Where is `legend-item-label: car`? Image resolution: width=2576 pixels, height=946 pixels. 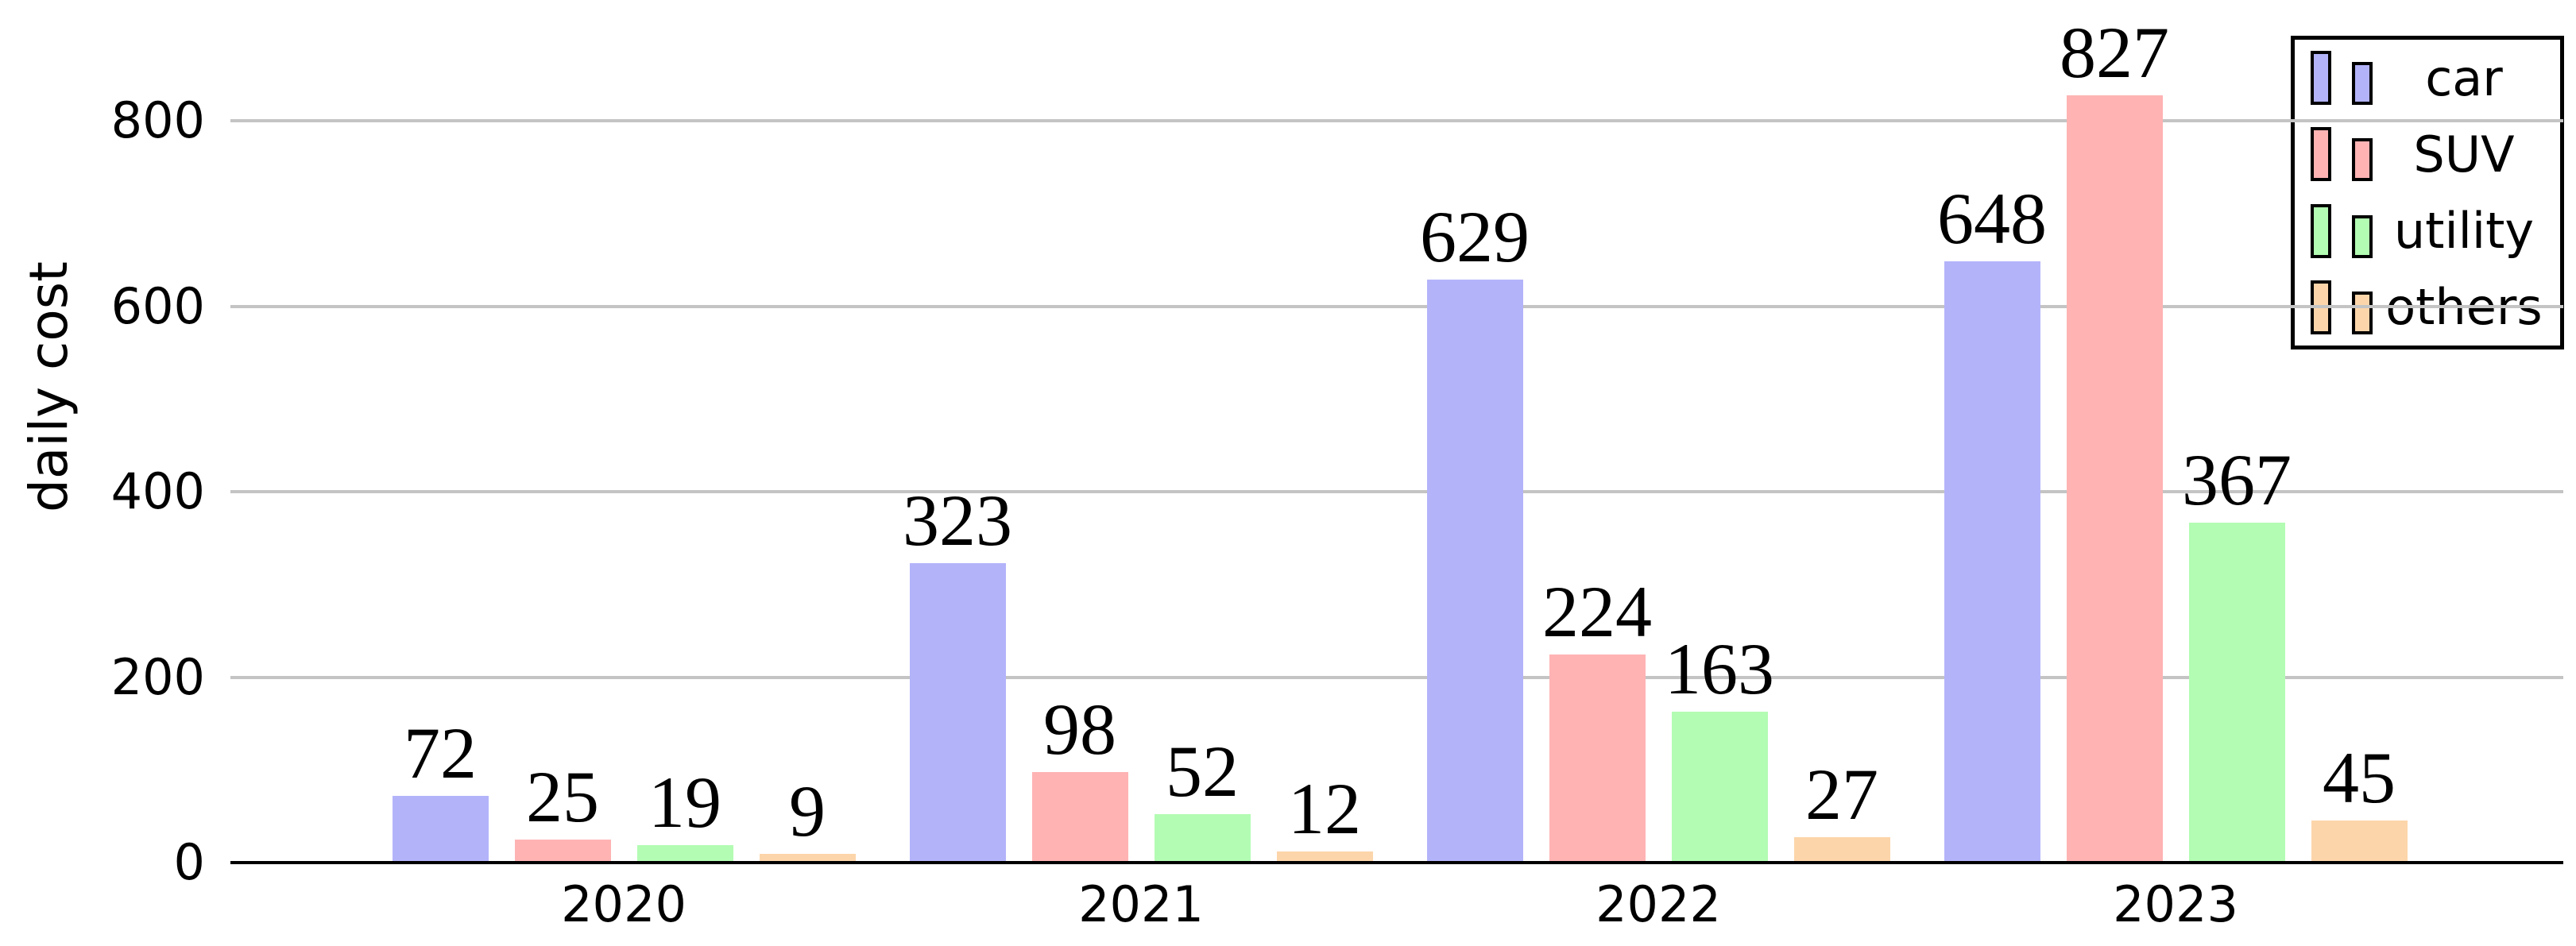
legend-item-label: car is located at coordinates (2464, 77).